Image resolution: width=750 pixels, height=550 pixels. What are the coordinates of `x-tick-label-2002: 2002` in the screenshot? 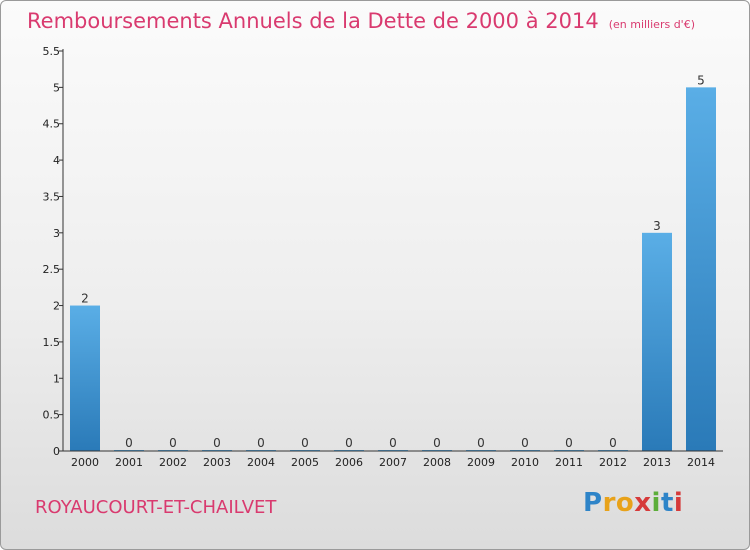 It's located at (173, 462).